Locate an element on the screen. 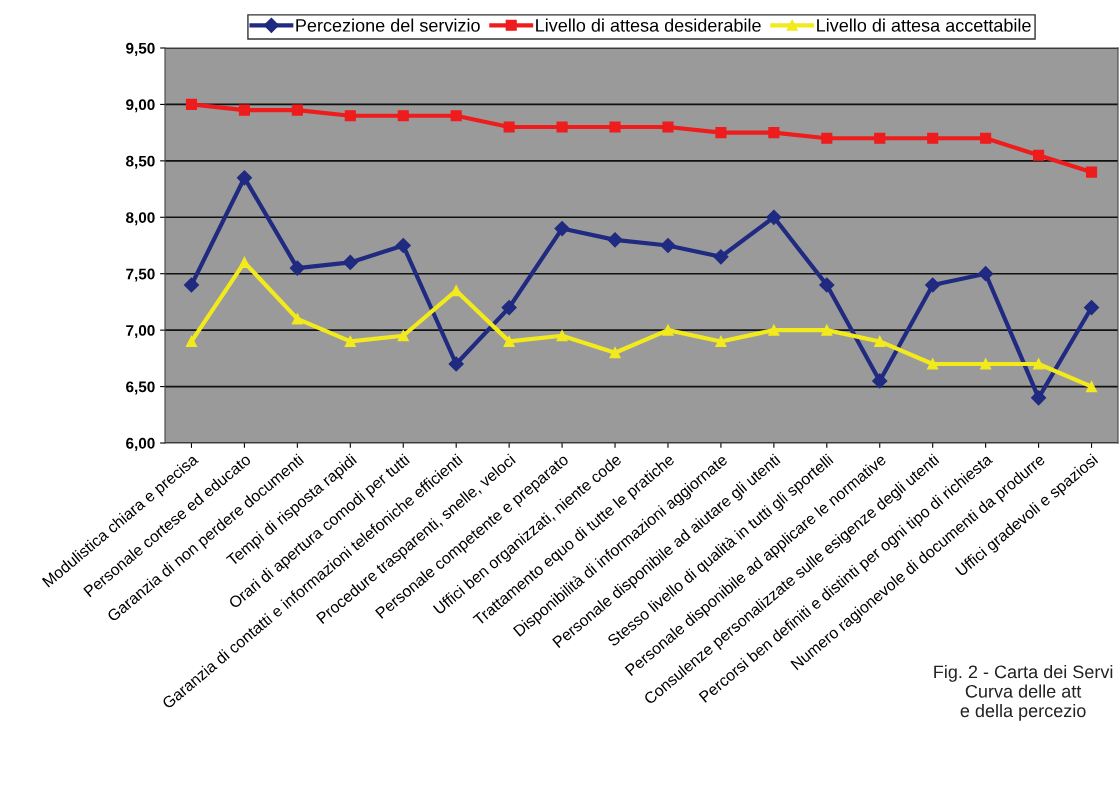 The width and height of the screenshot is (1119, 801). caption: Fig. 2 - Carta dei Servi Curva delle att e della percezio is located at coordinates (1023, 693).